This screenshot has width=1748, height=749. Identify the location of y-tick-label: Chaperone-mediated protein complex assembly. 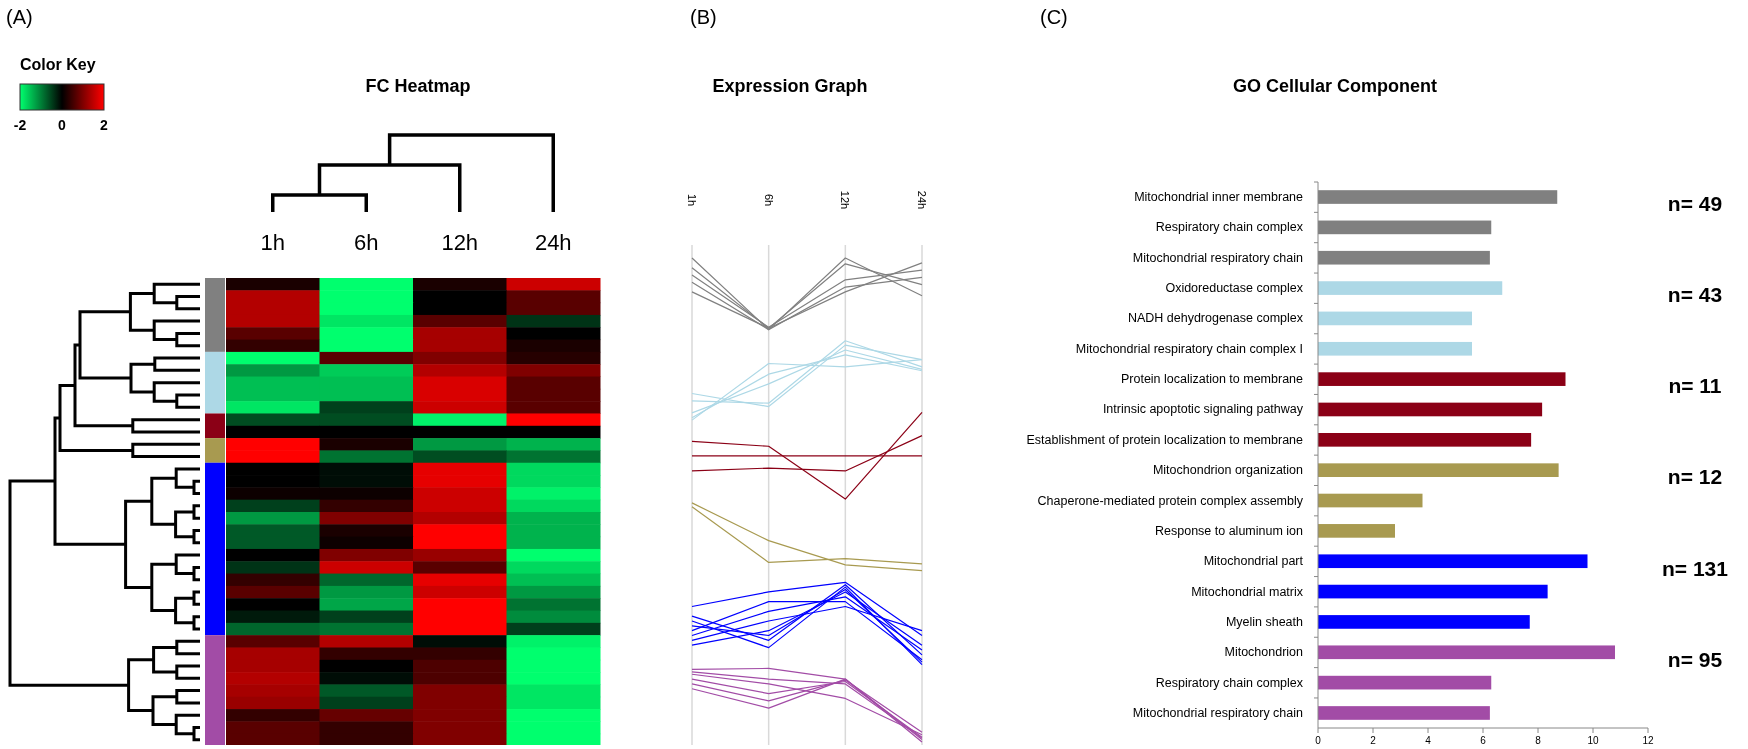
(1170, 500).